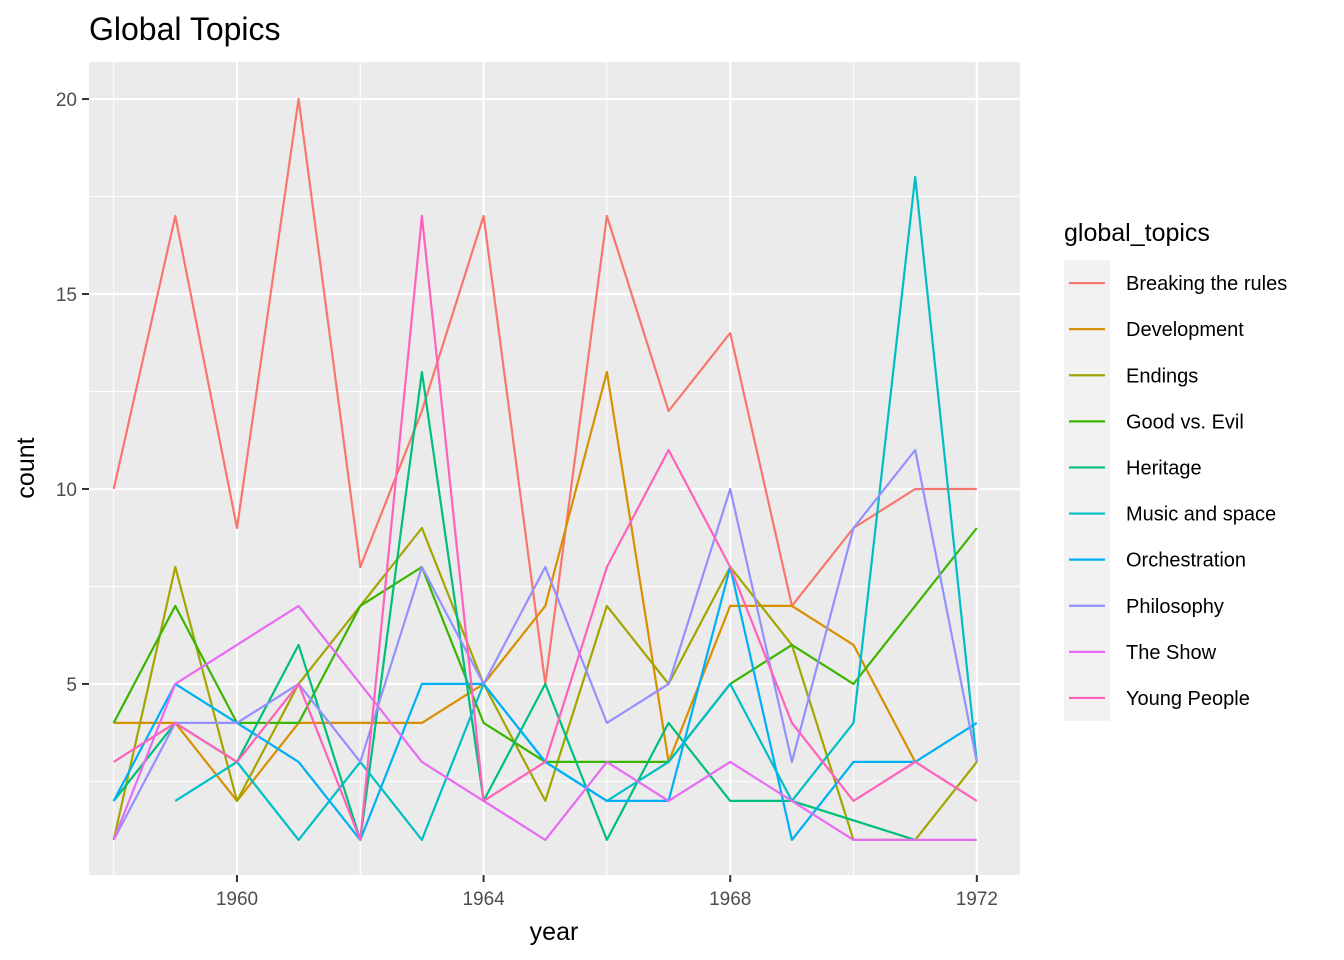  What do you see at coordinates (66, 100) in the screenshot?
I see `y-tick-label: 20` at bounding box center [66, 100].